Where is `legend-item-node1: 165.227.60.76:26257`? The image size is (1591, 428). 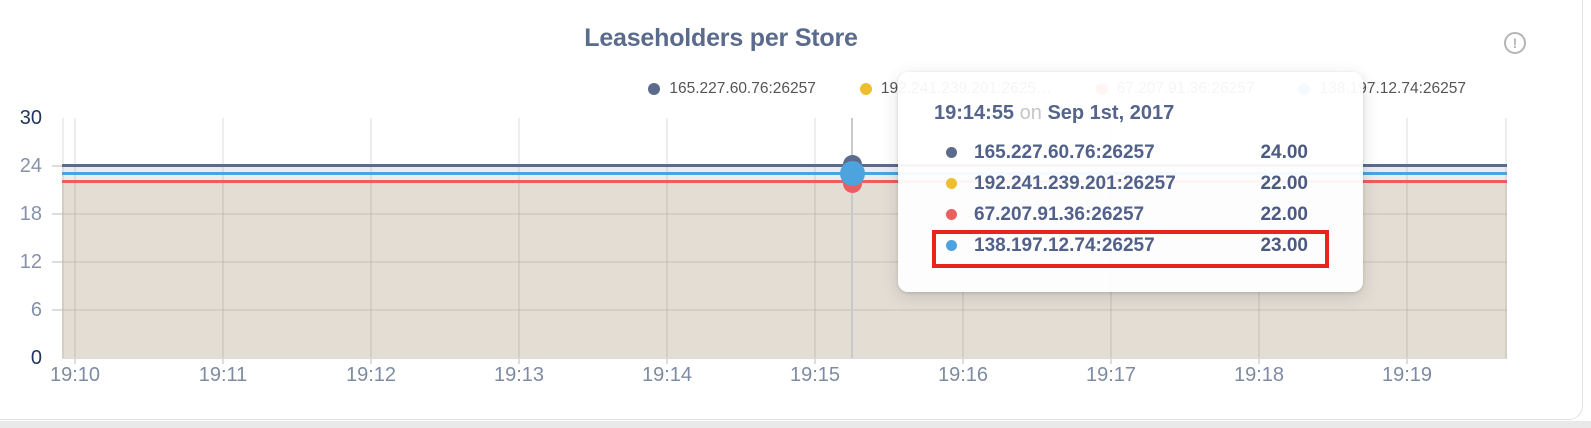 legend-item-node1: 165.227.60.76:26257 is located at coordinates (732, 89).